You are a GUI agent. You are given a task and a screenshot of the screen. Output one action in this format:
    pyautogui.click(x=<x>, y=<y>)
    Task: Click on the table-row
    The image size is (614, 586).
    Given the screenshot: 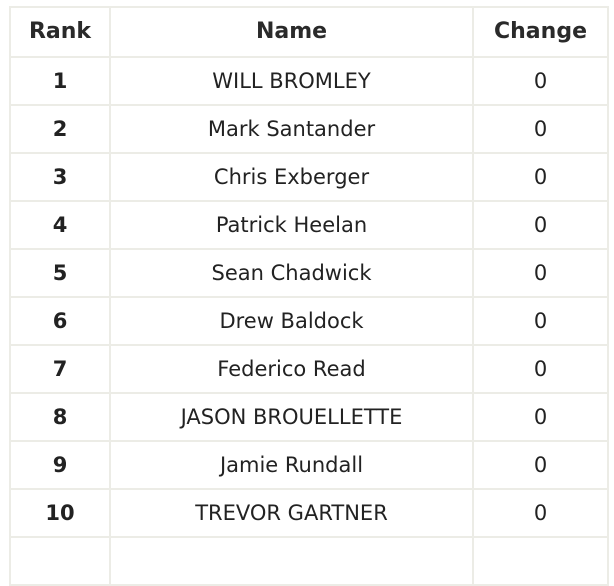 What is the action you would take?
    pyautogui.click(x=309, y=561)
    